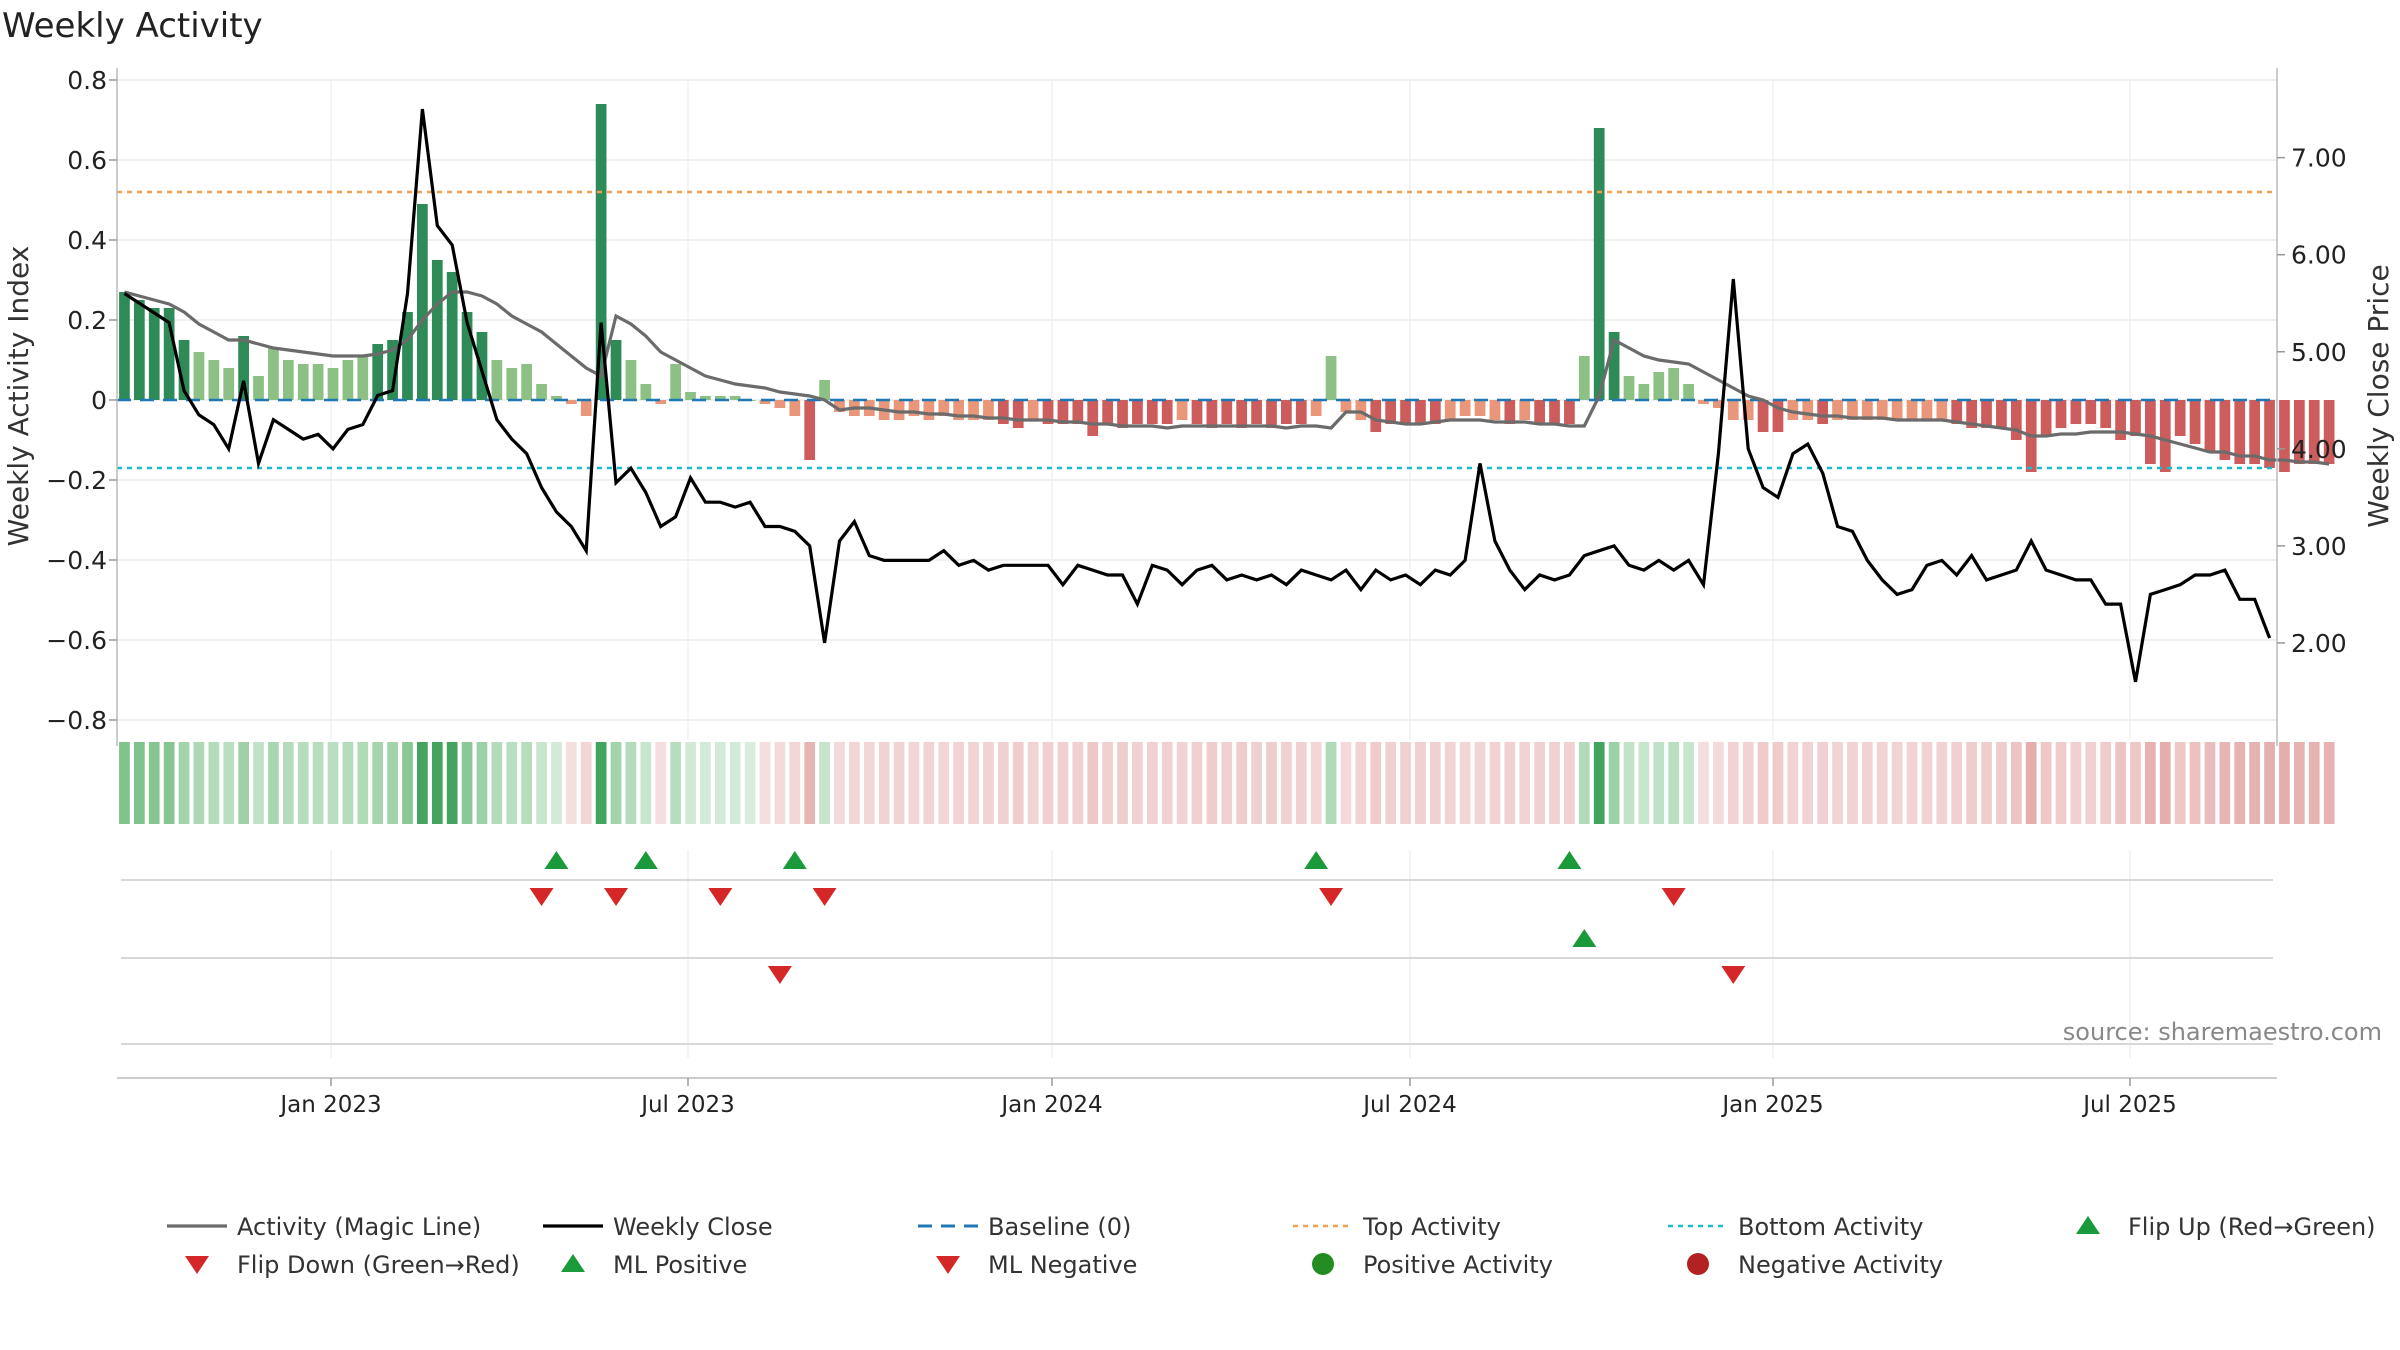 The height and width of the screenshot is (1350, 2400). Describe the element at coordinates (1830, 1227) in the screenshot. I see `legend-label: Bottom Activity` at that location.